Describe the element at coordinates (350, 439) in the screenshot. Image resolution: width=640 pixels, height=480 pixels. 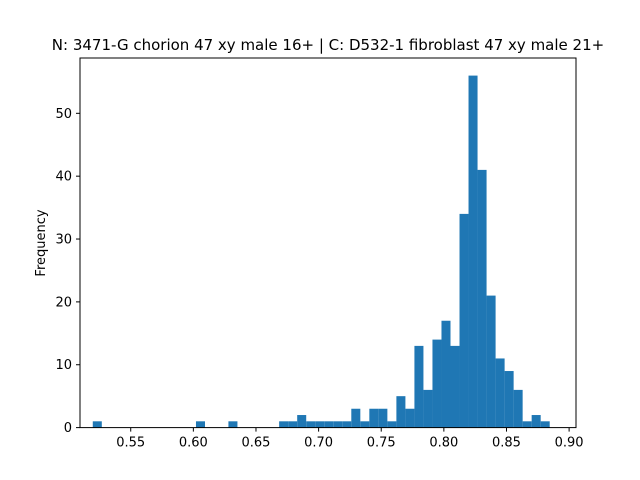
I see `x-axis-ticks: 0.55 0.60 0.65 0.70 0.75 0.80 0.85 0.90` at that location.